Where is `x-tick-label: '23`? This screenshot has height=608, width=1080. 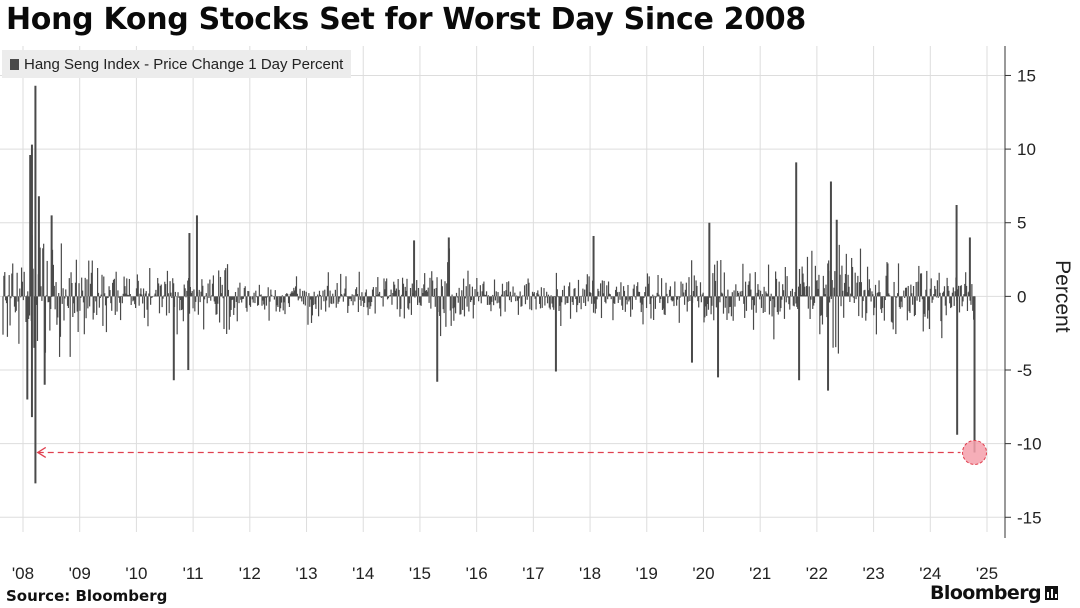 x-tick-label: '23 is located at coordinates (874, 573).